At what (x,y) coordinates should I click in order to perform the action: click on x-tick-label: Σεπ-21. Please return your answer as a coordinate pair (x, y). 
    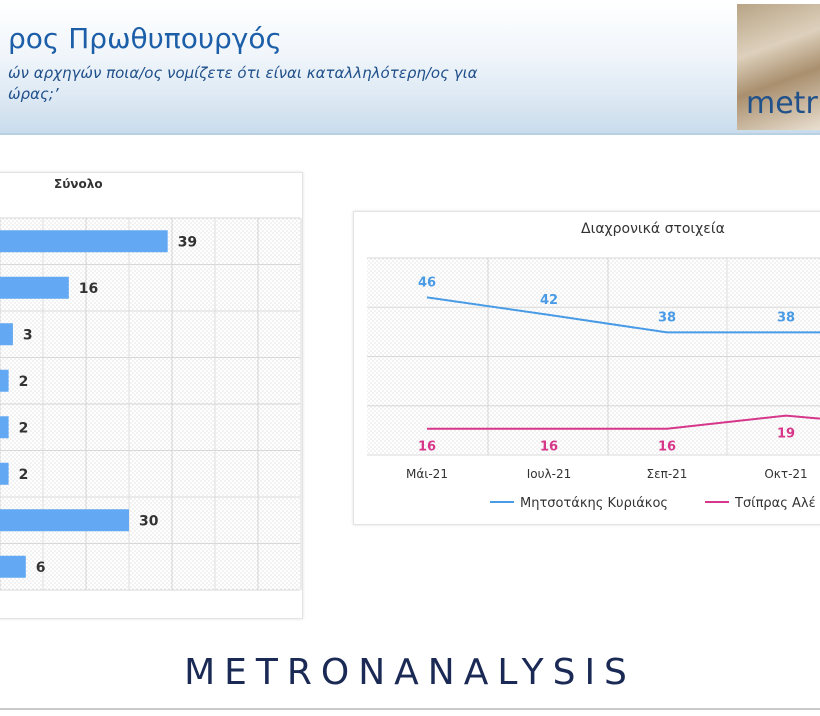
    Looking at the image, I should click on (667, 474).